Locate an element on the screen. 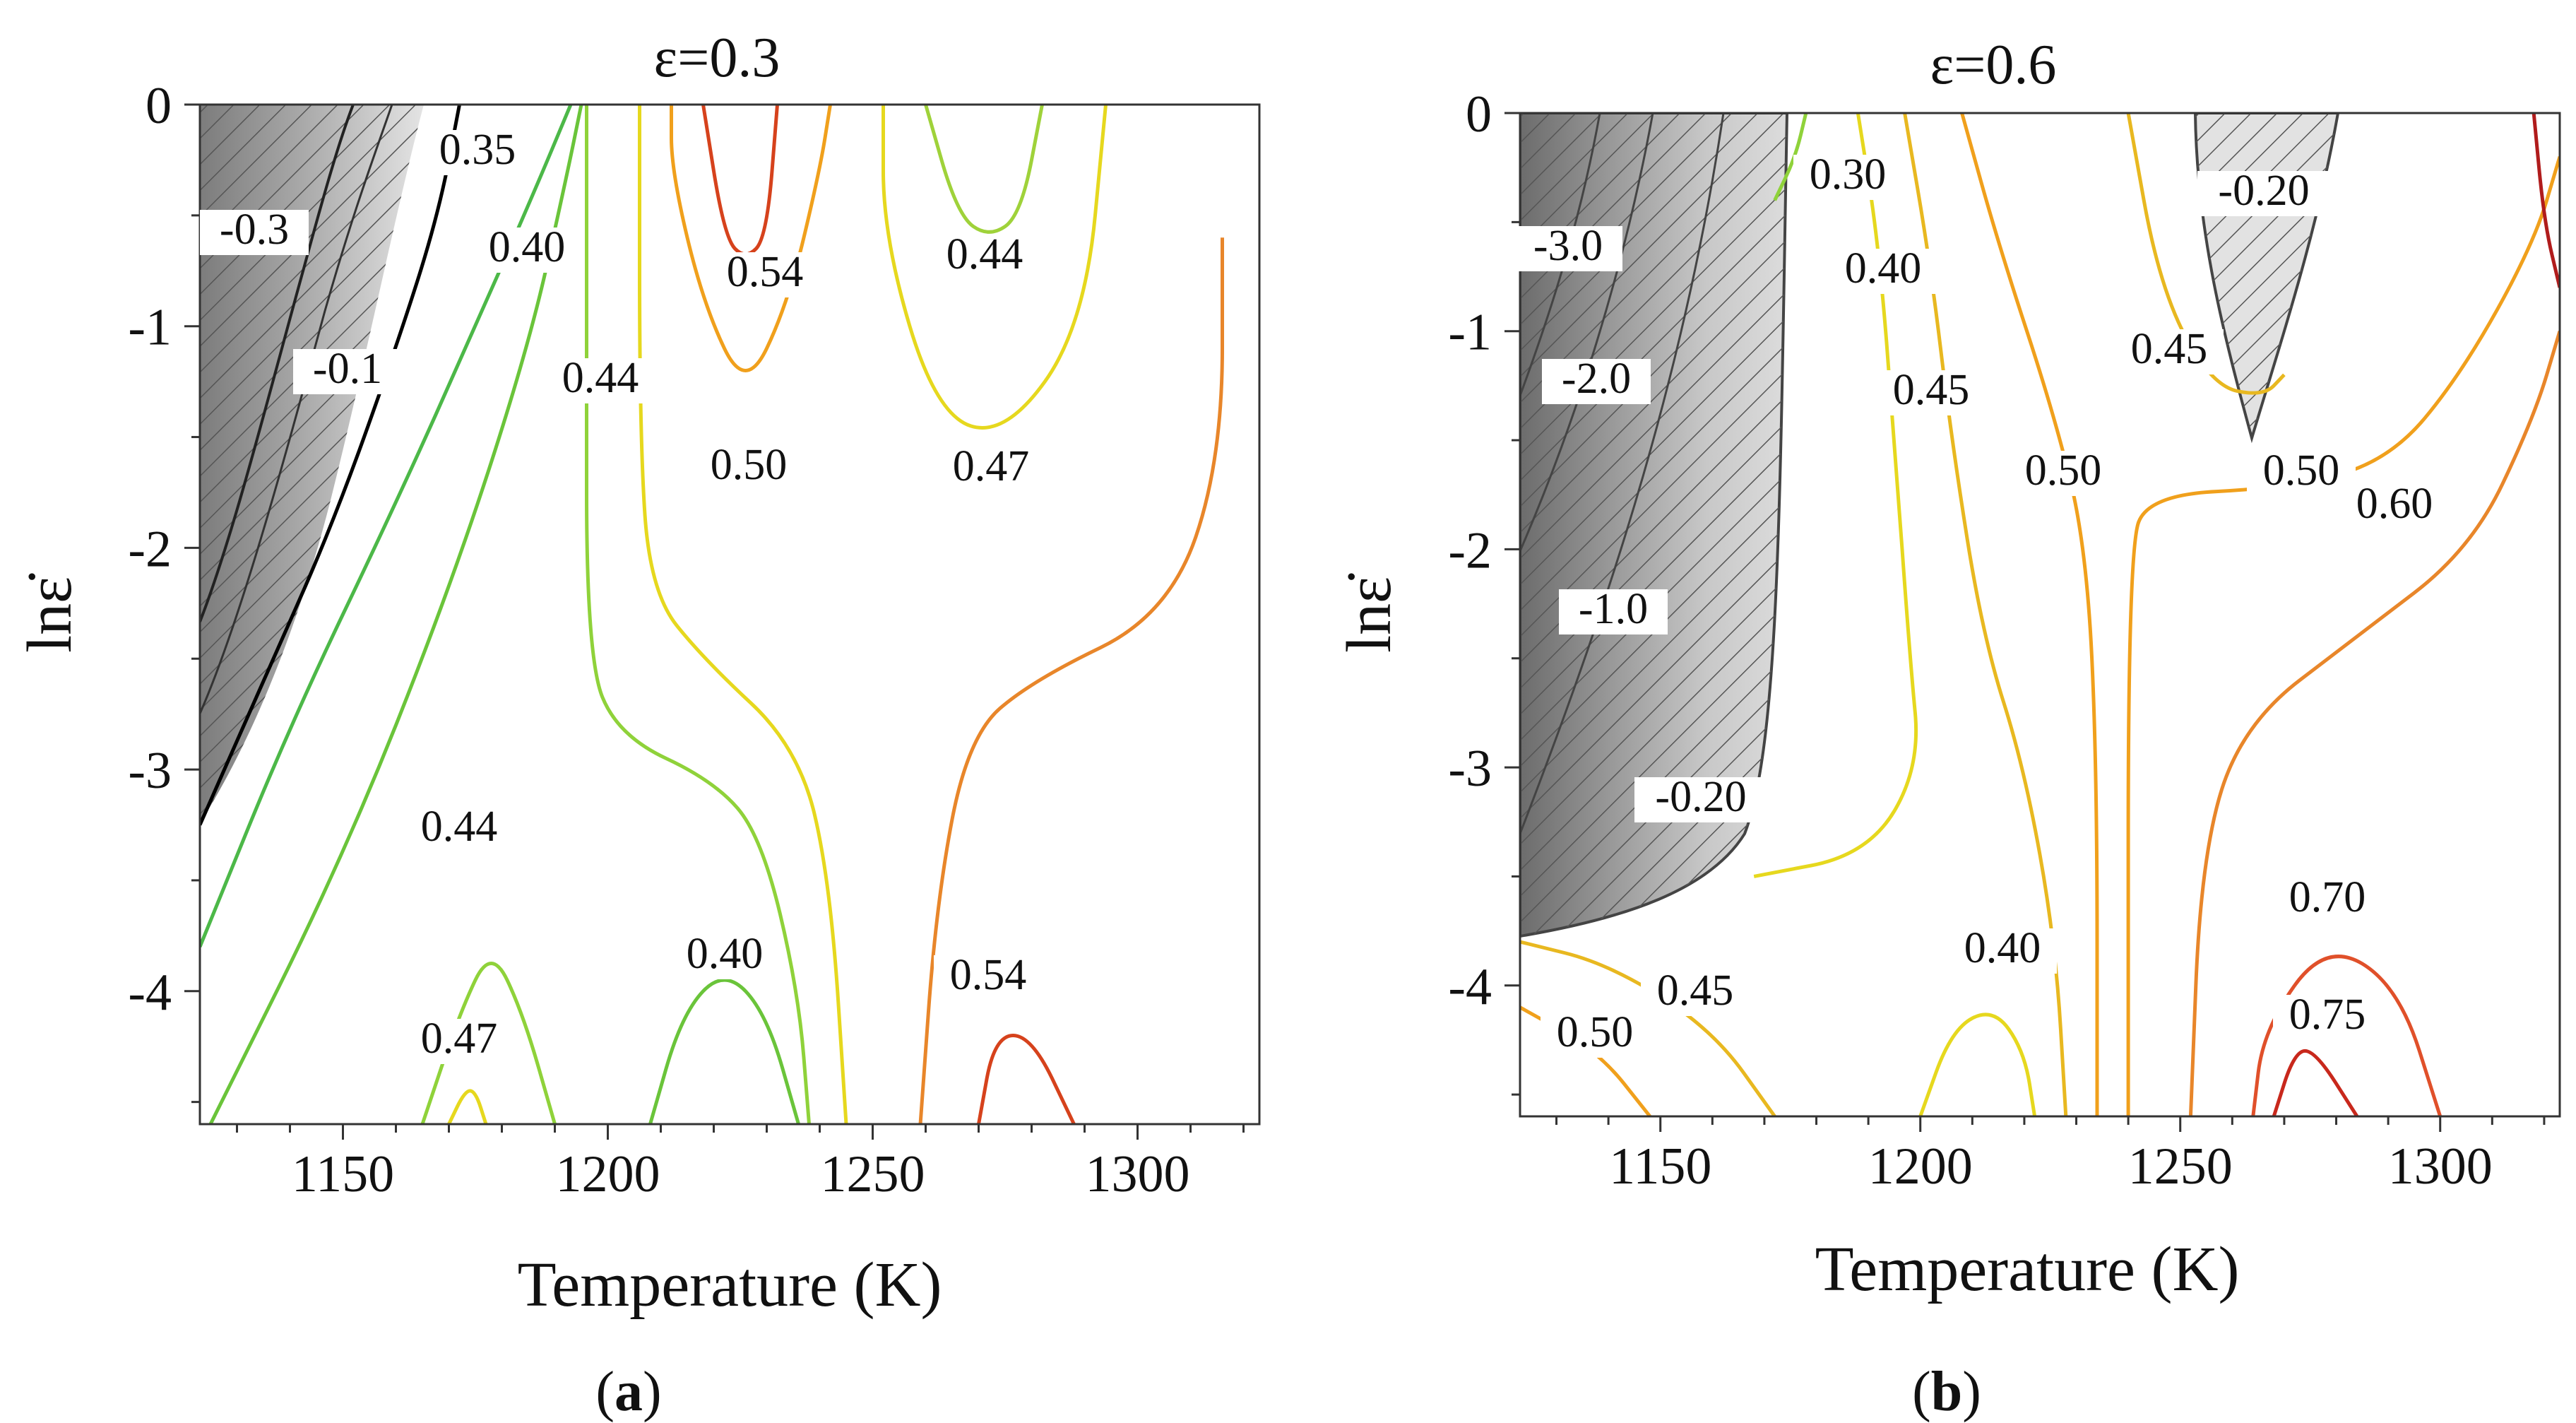 This screenshot has height=1423, width=2576. y-axis-ticks-b: 0 -1 -2 -3 -4 is located at coordinates (1484, 590).